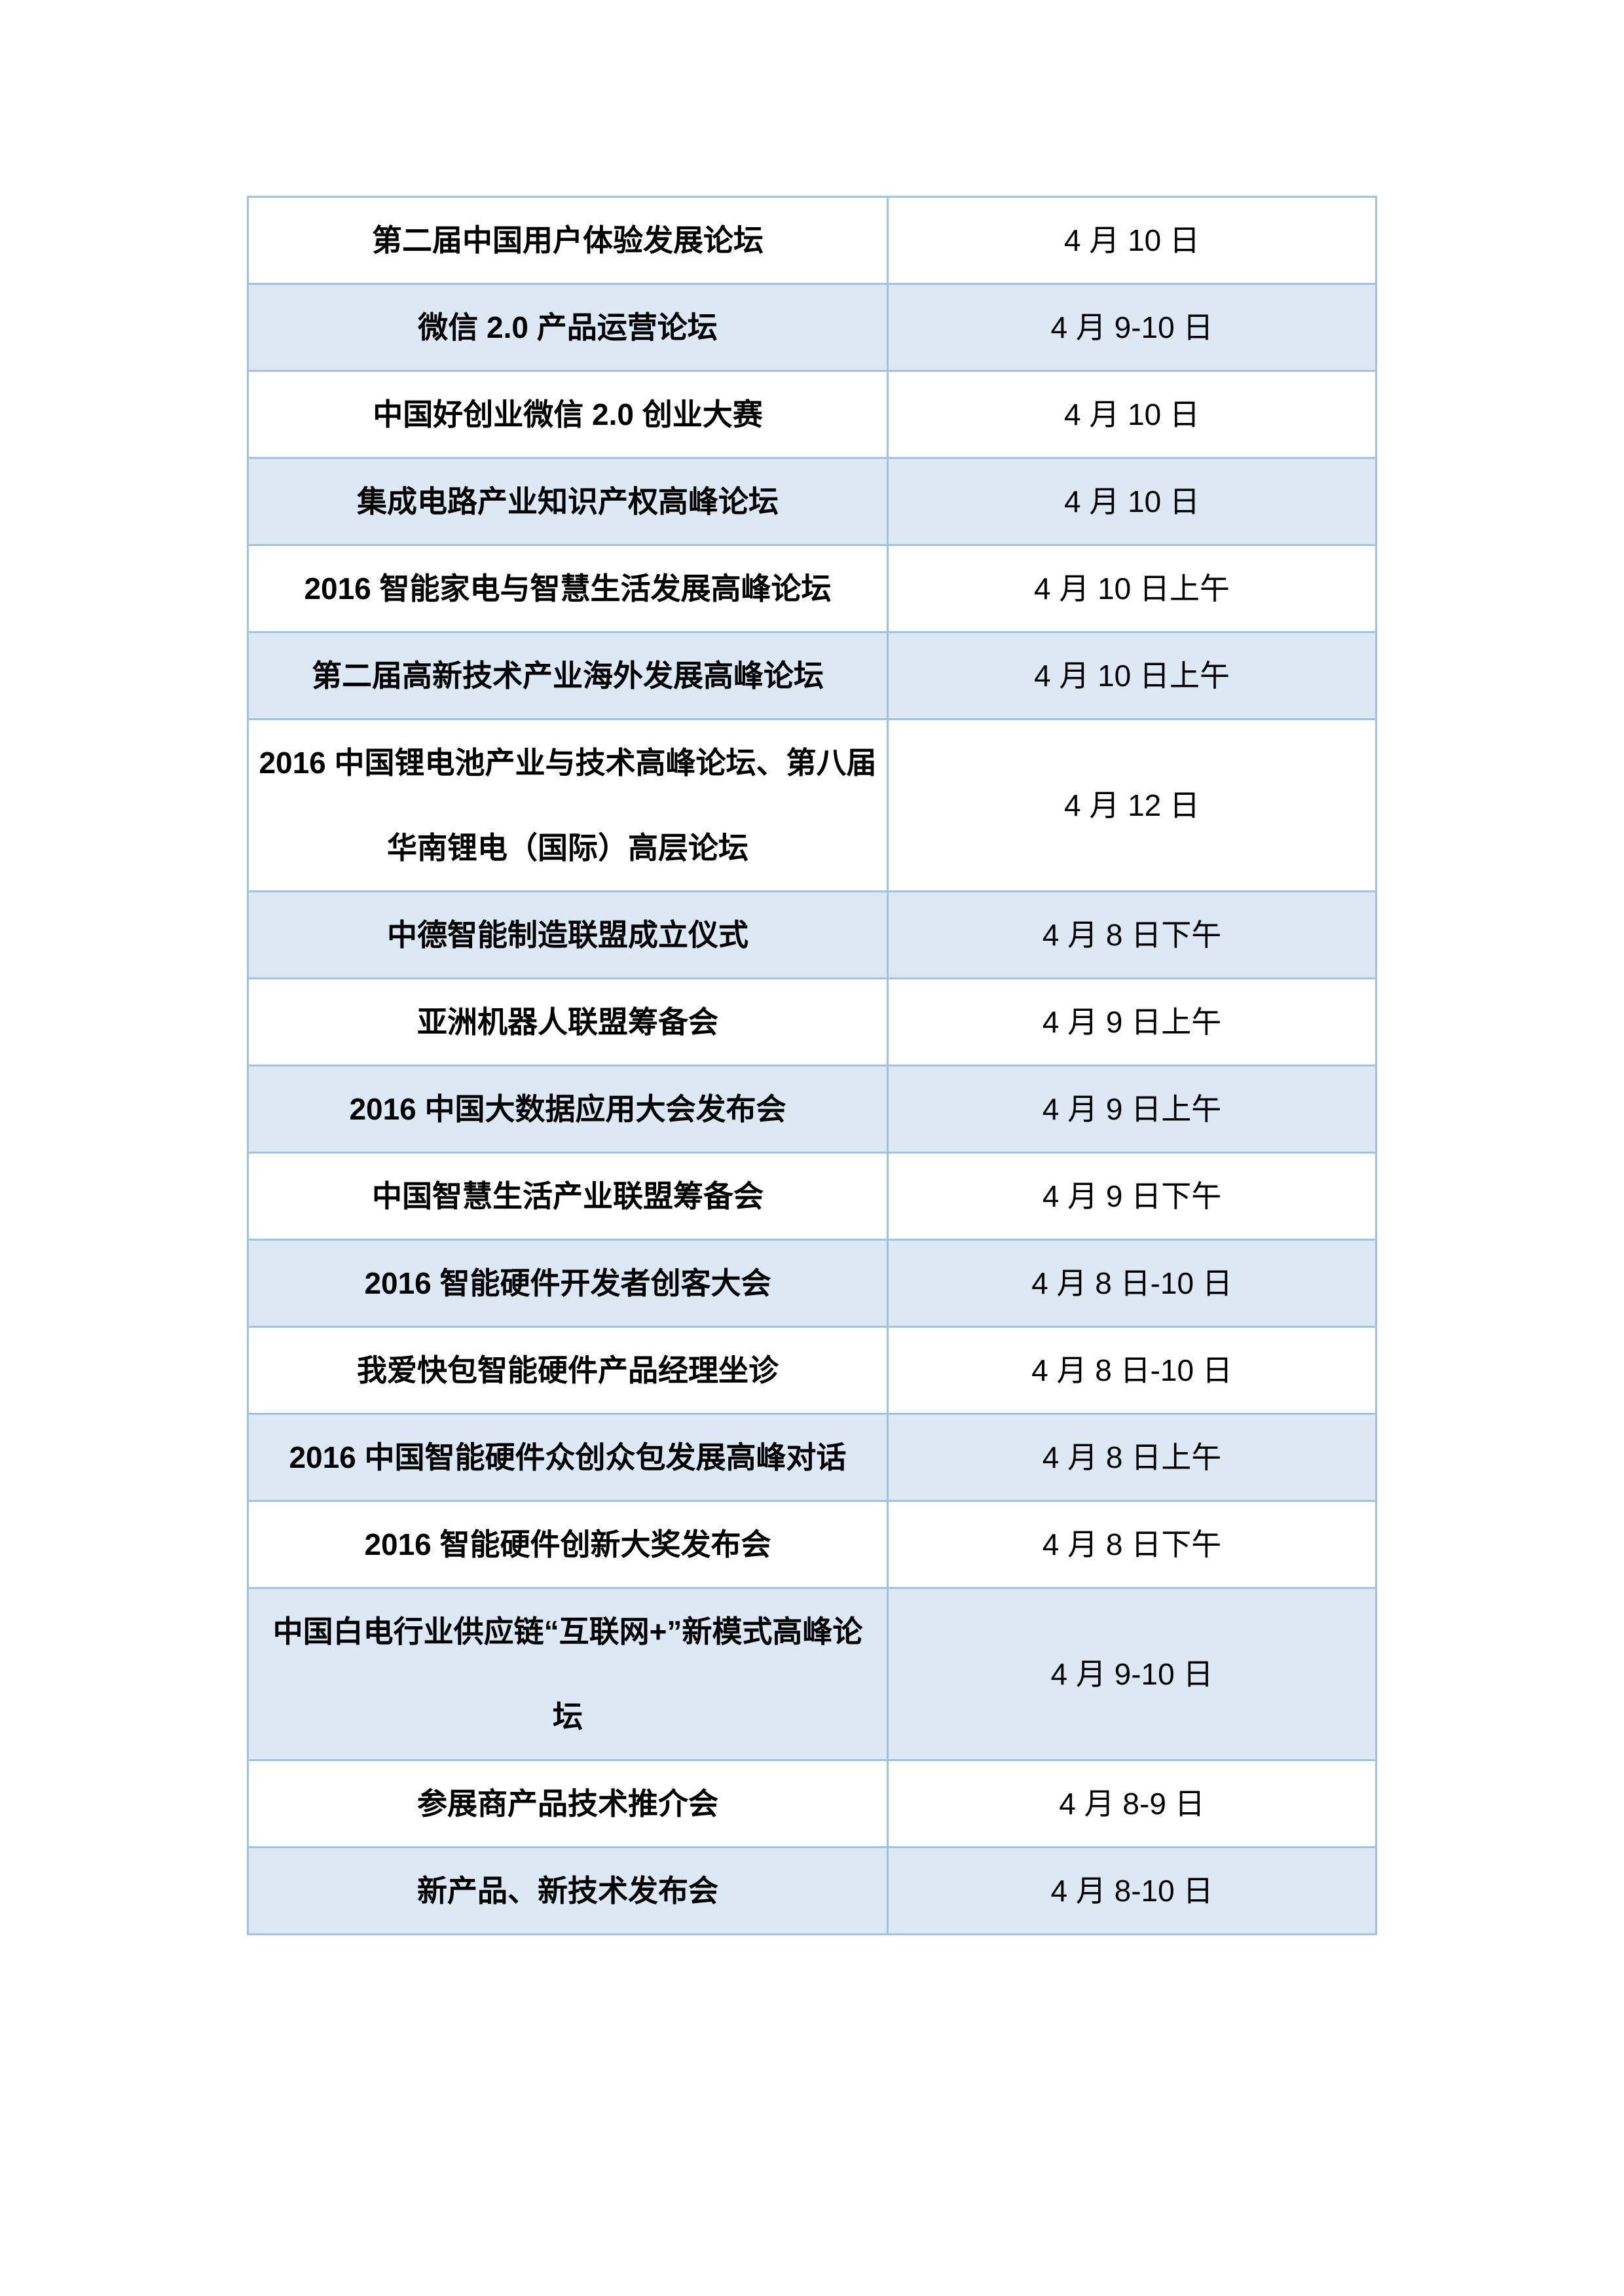  I want to click on event-name-cell: 2016 中国智能硬件众创众包发展高峰对话, so click(568, 1457).